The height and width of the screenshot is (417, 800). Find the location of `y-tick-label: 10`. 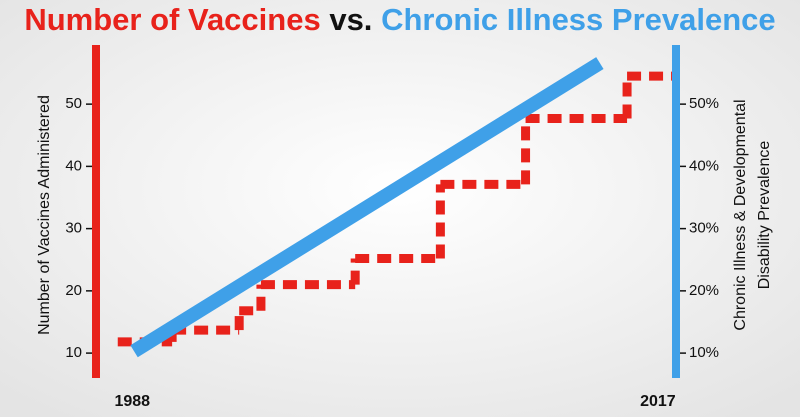

y-tick-label: 10 is located at coordinates (73, 352).